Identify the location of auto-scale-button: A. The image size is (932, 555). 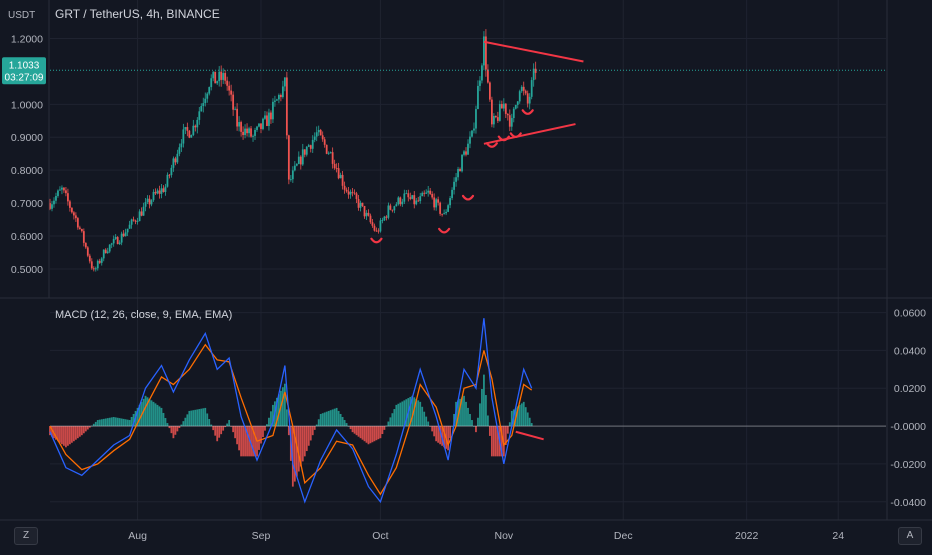
(910, 536).